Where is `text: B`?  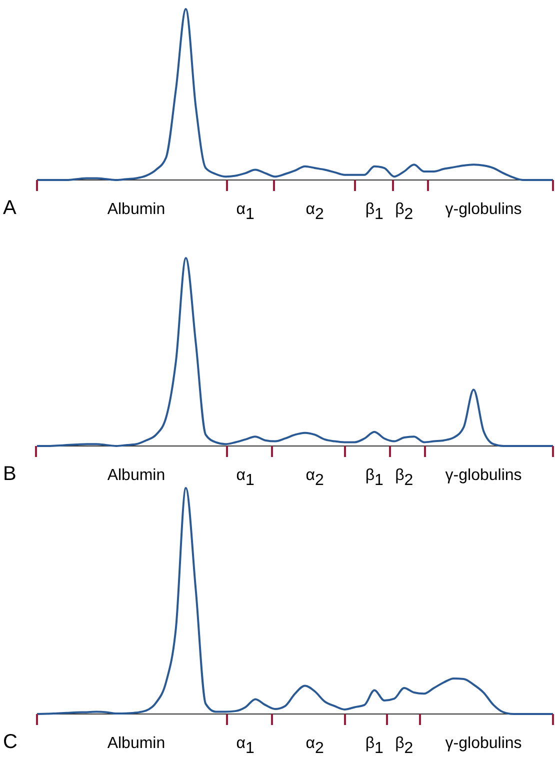 text: B is located at coordinates (9, 474).